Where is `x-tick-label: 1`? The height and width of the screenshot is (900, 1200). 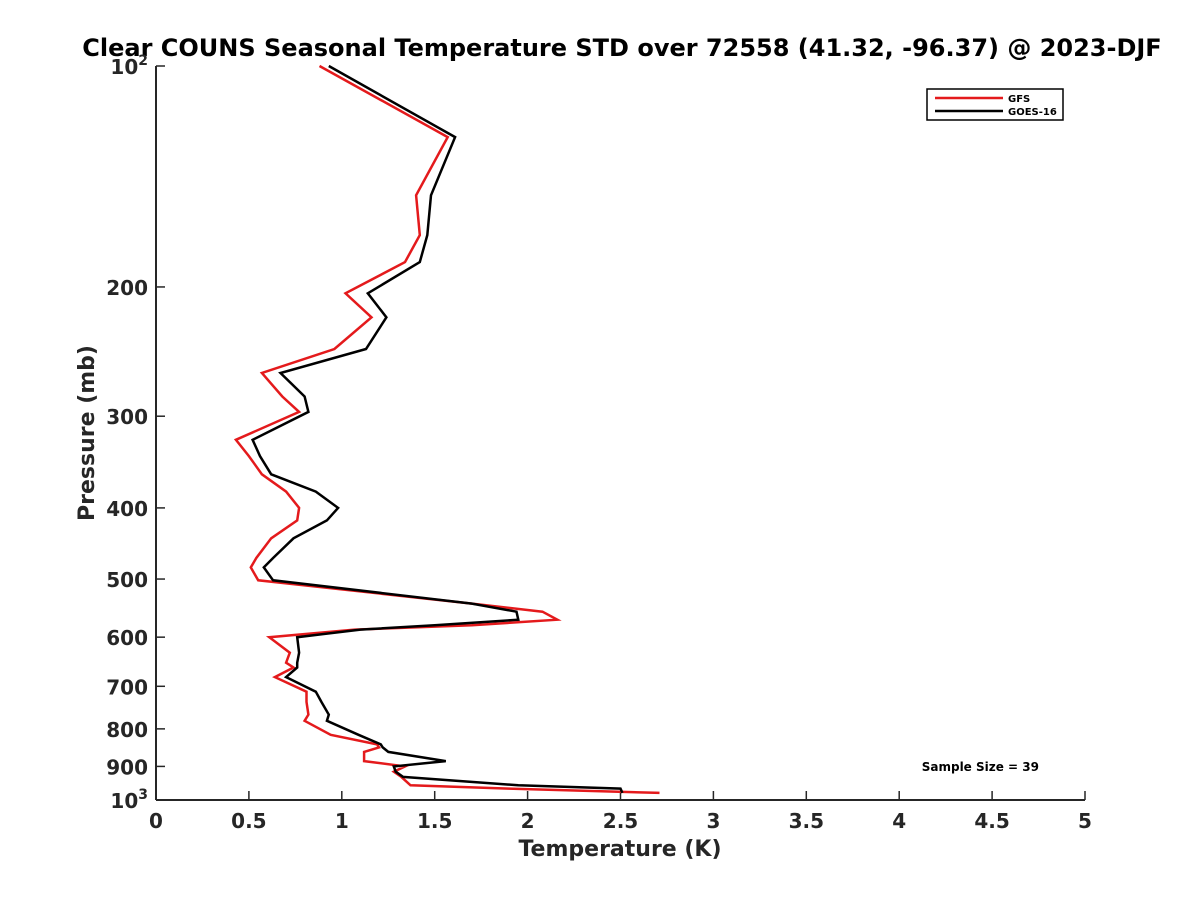 x-tick-label: 1 is located at coordinates (342, 821).